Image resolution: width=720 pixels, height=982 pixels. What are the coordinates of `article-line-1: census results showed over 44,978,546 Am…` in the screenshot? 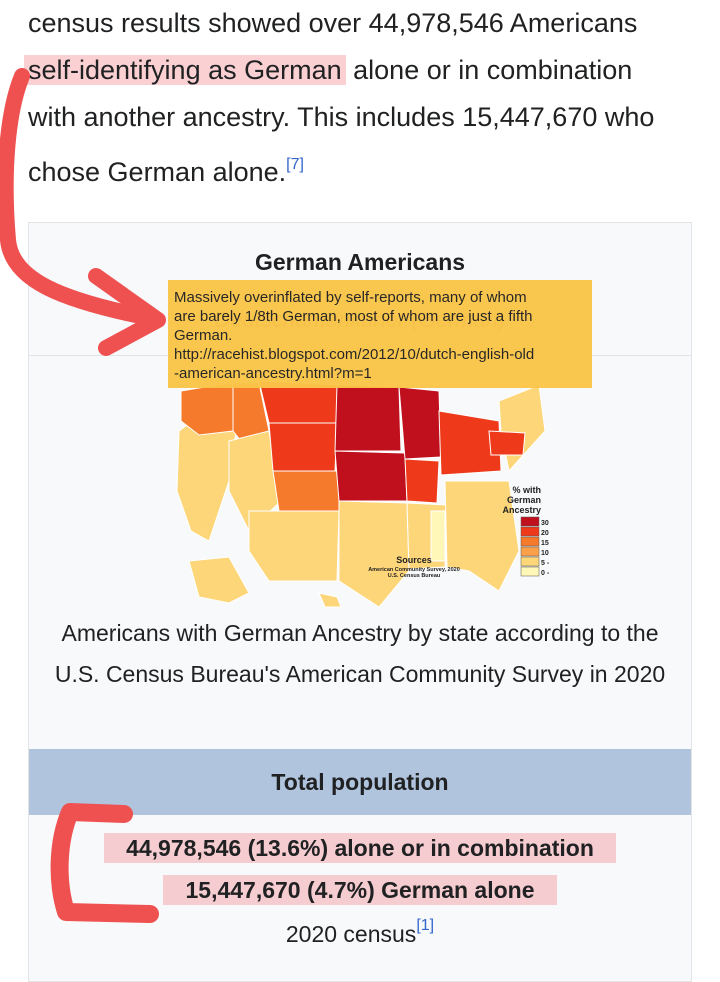 It's located at (333, 23).